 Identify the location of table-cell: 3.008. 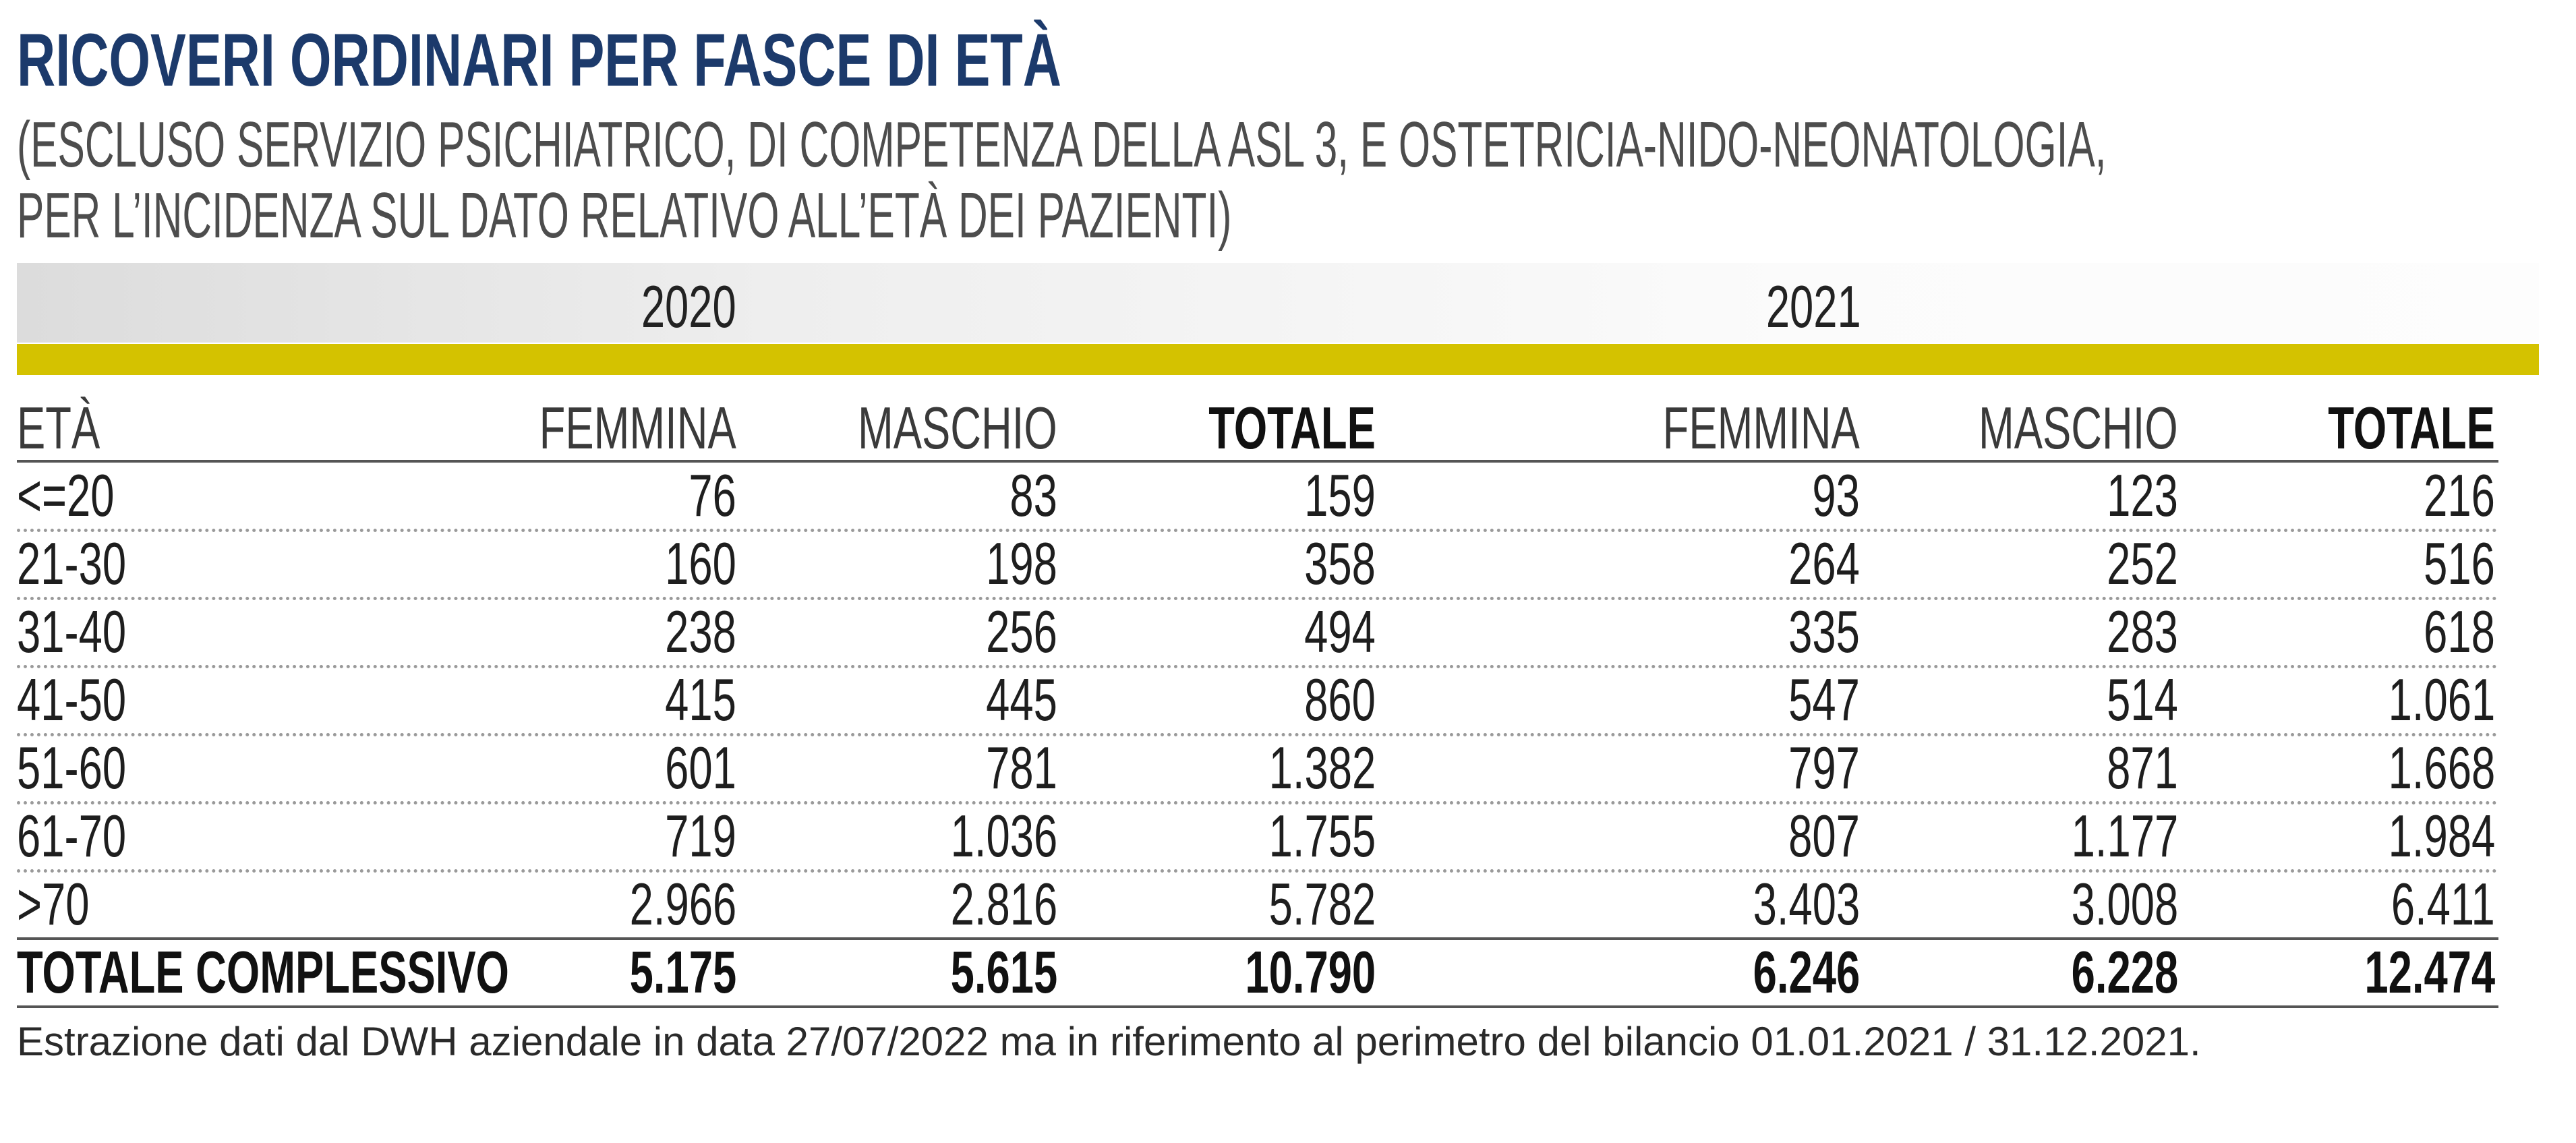
(2124, 904).